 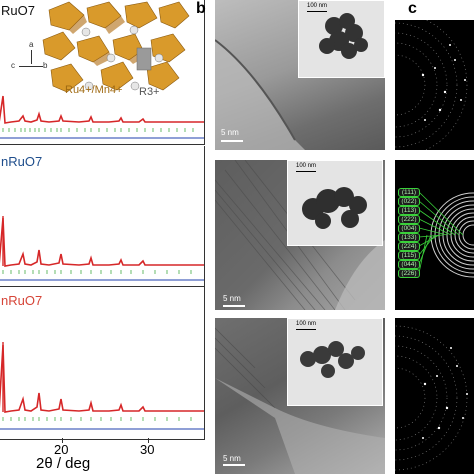 I want to click on hkl-label: (111), so click(x=409, y=193).